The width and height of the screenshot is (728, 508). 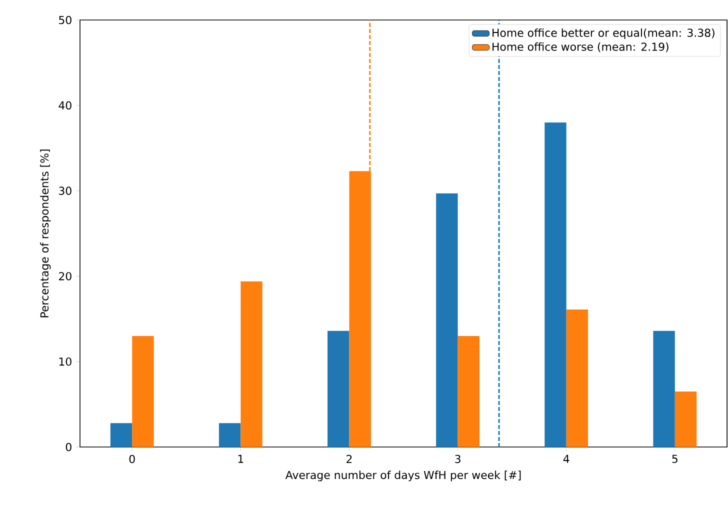 I want to click on legend-label: Home office worse (mean: 2.19), so click(x=580, y=47).